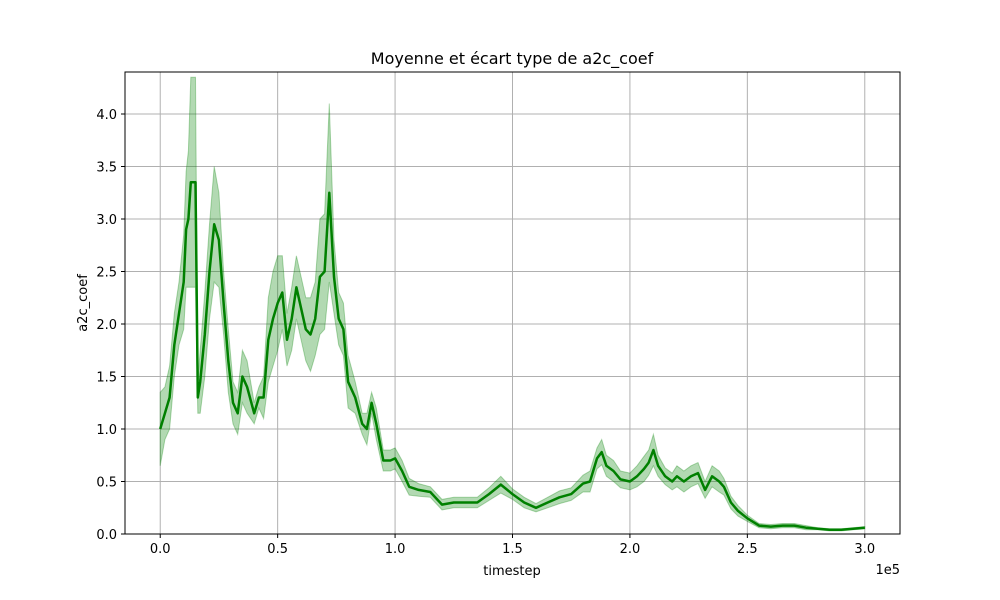  Describe the element at coordinates (106, 273) in the screenshot. I see `y-tick-label: 2.5` at that location.